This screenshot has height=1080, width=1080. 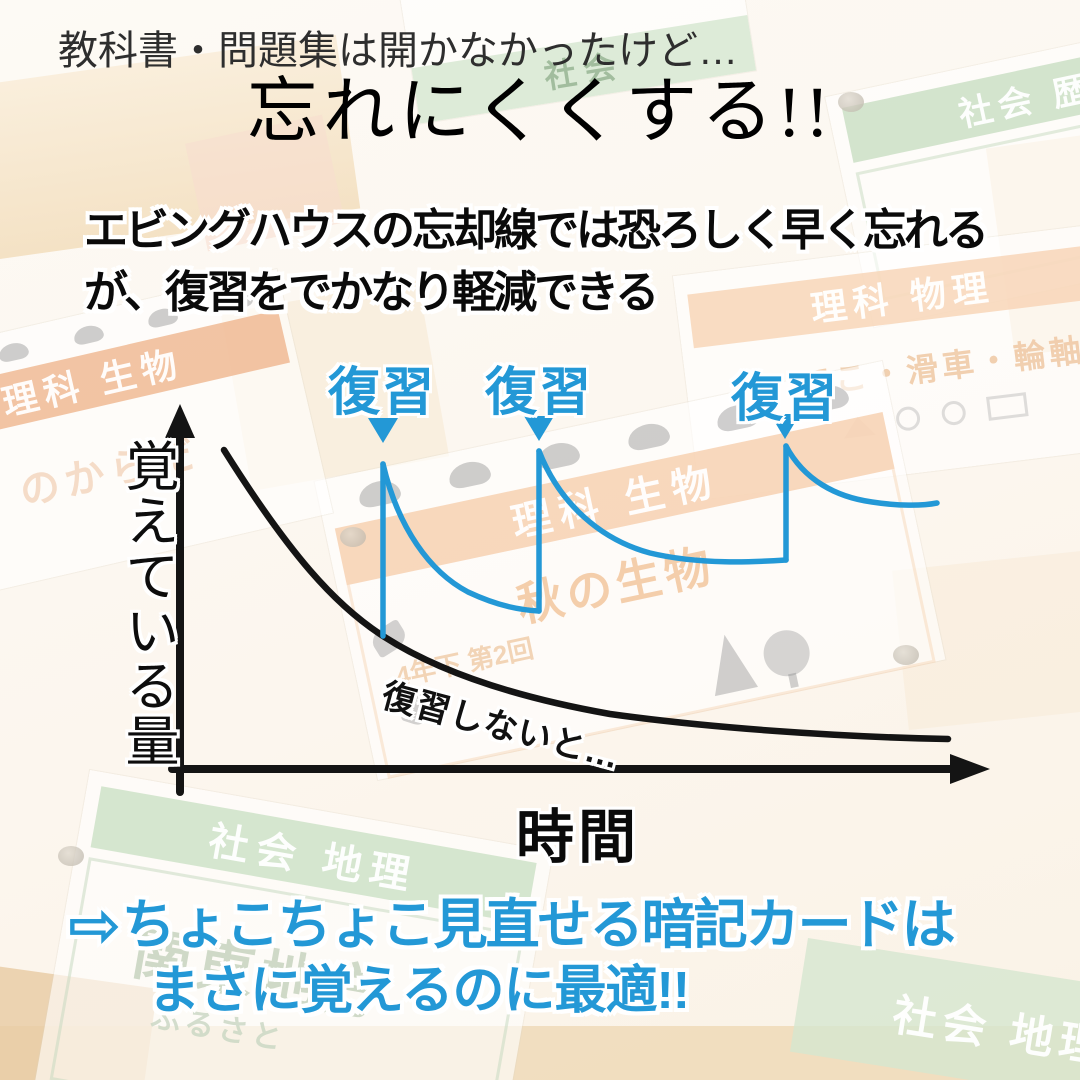 I want to click on x-axis-arrow-icon, so click(x=970, y=769).